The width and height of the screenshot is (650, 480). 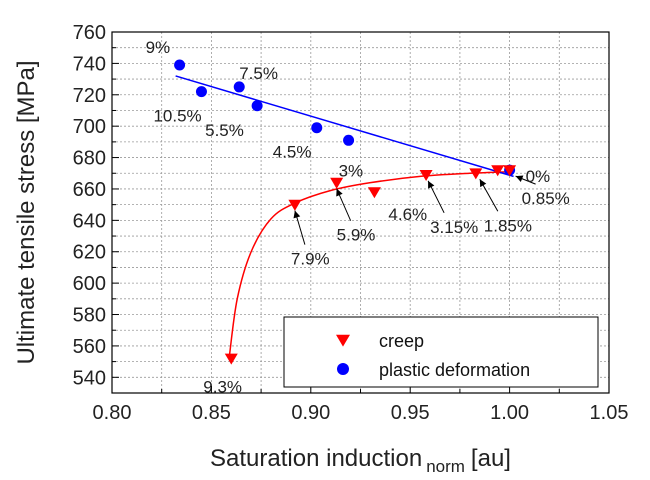 I want to click on y-tick-label: 700, so click(x=89, y=127).